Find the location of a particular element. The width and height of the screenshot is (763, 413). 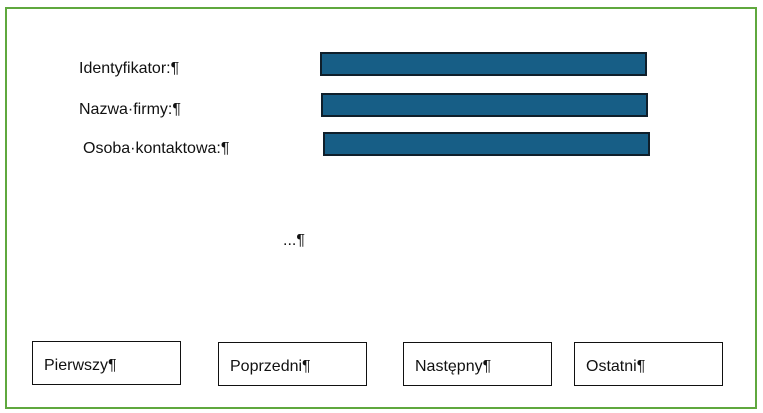

more-fields-ellipsis: ...¶ is located at coordinates (294, 240).